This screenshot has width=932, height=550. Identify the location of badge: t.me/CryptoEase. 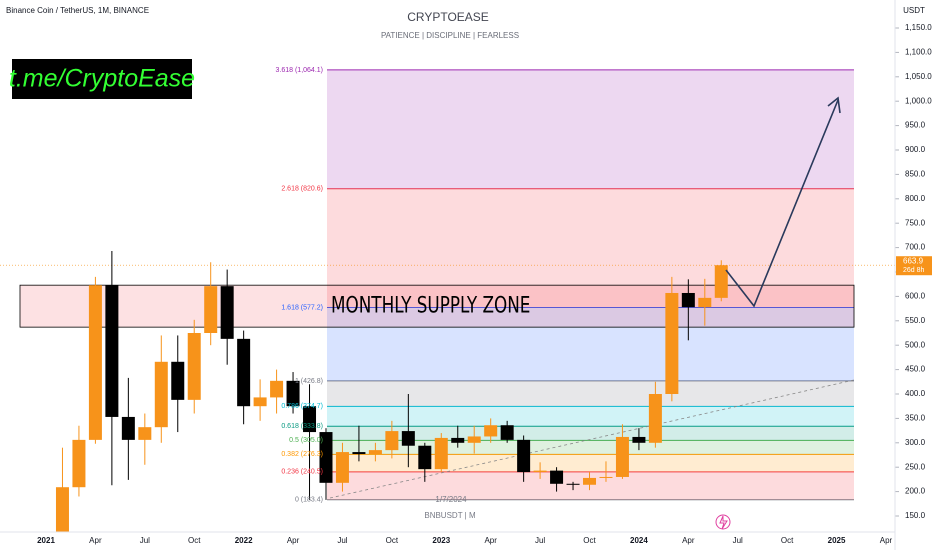
(102, 79).